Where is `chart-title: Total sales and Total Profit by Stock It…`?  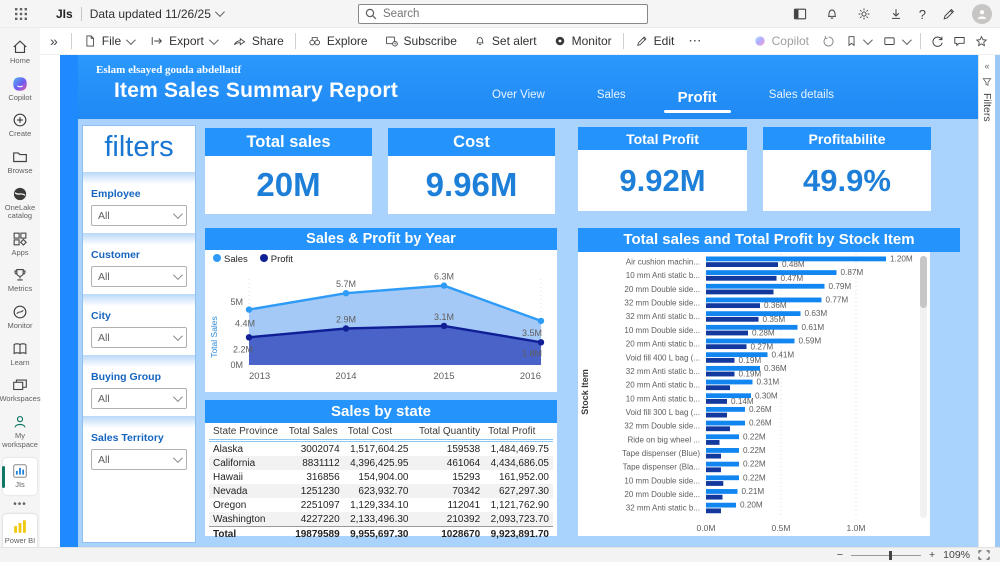
chart-title: Total sales and Total Profit by Stock It… is located at coordinates (769, 240).